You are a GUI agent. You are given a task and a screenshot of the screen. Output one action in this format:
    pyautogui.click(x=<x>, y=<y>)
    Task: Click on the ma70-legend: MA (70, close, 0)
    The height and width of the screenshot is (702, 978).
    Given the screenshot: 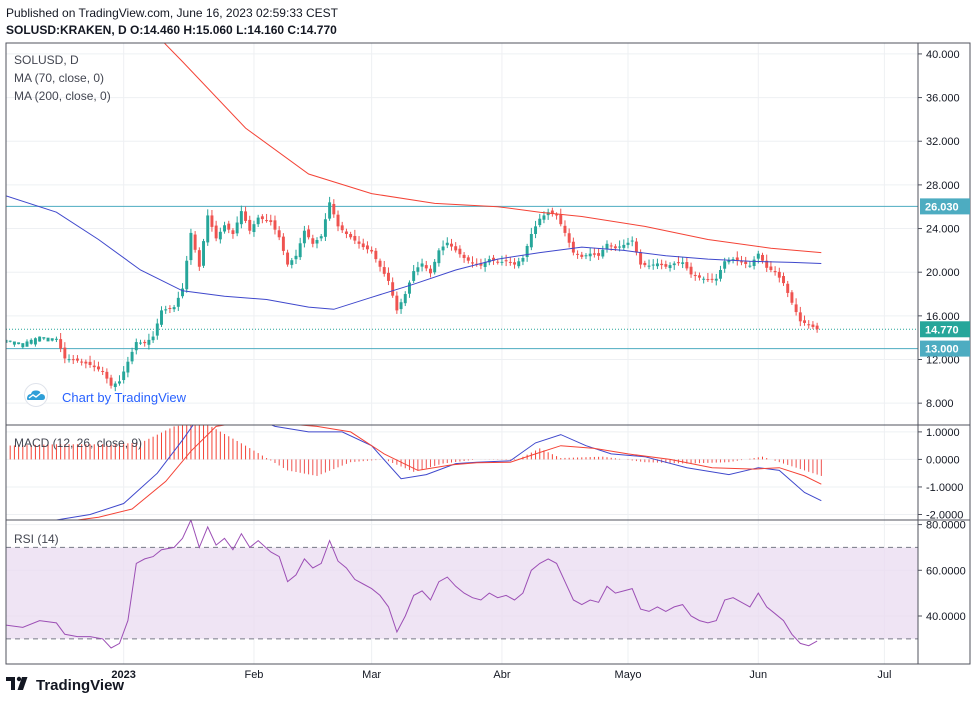 What is the action you would take?
    pyautogui.click(x=59, y=78)
    